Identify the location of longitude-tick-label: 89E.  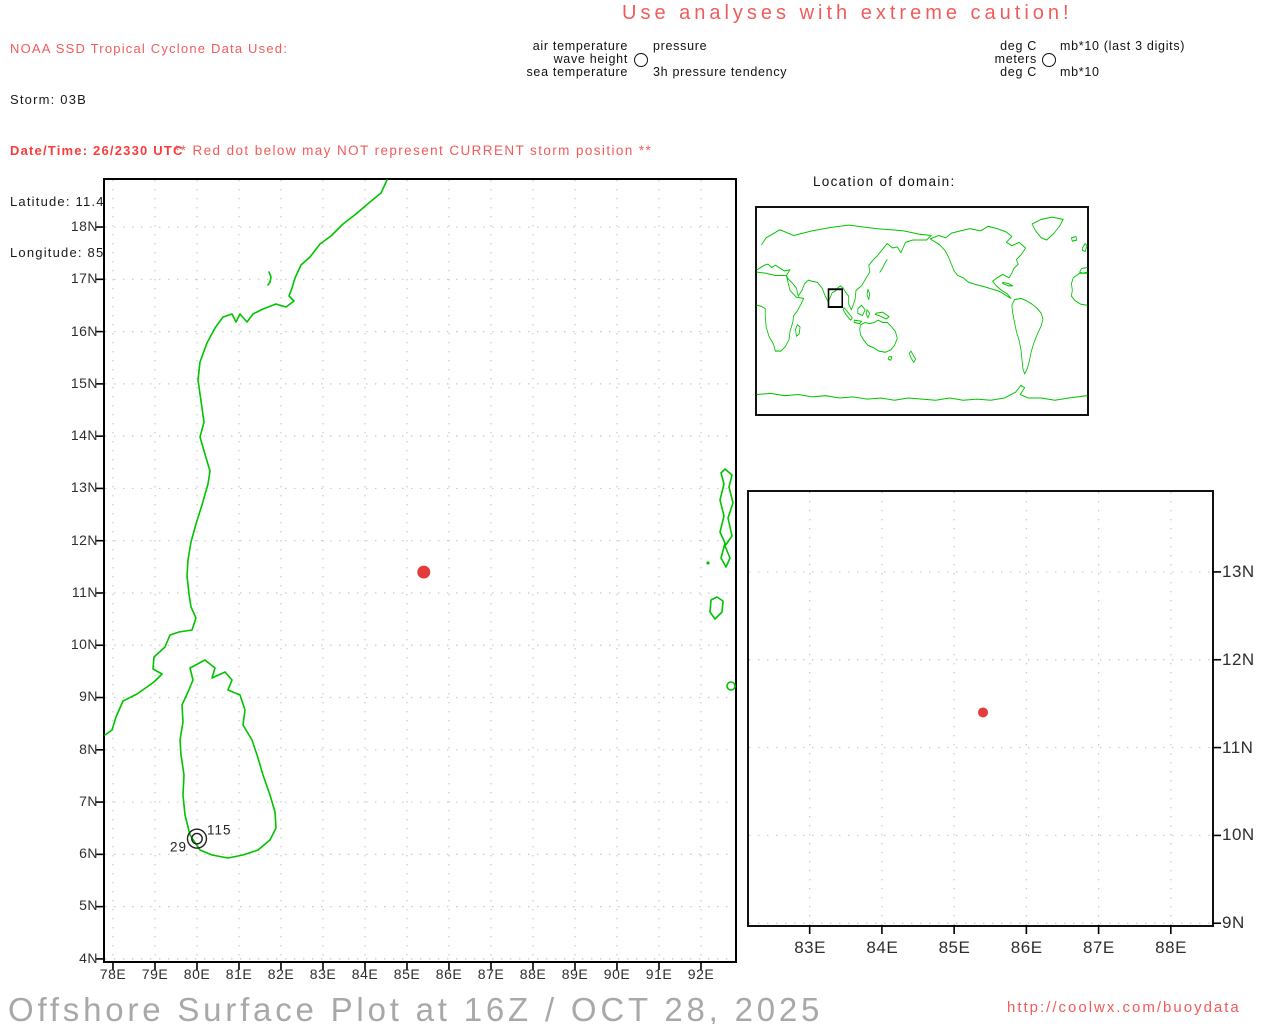
(575, 974).